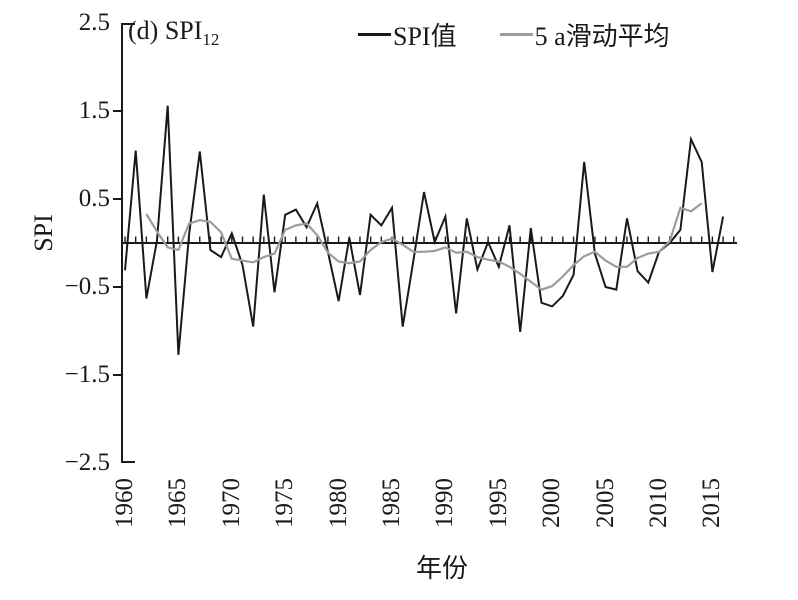 The image size is (798, 600). What do you see at coordinates (712, 503) in the screenshot?
I see `x-tick-label: 2015` at bounding box center [712, 503].